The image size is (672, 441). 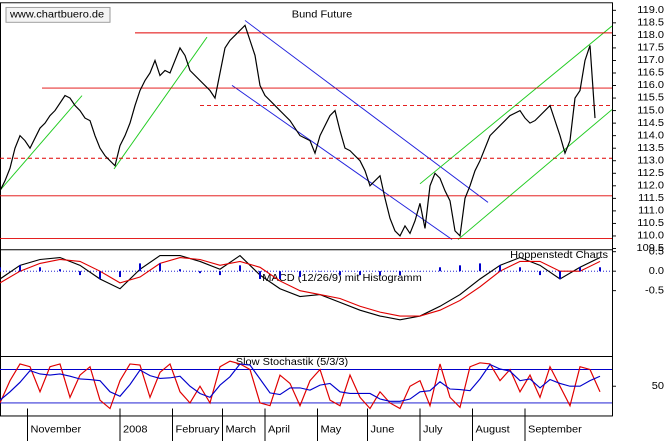 What do you see at coordinates (650, 236) in the screenshot?
I see `y-tick-label: 110.0` at bounding box center [650, 236].